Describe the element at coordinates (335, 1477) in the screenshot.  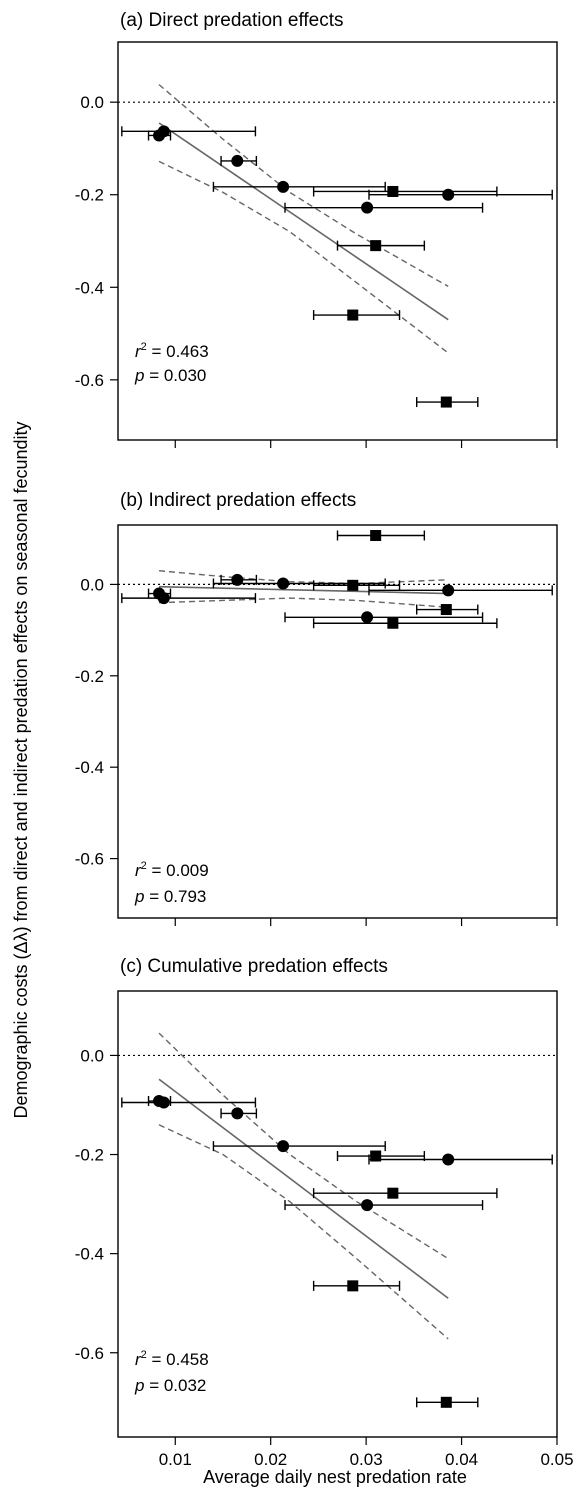
I see `x-axis-label: Average daily nest predation rate` at that location.